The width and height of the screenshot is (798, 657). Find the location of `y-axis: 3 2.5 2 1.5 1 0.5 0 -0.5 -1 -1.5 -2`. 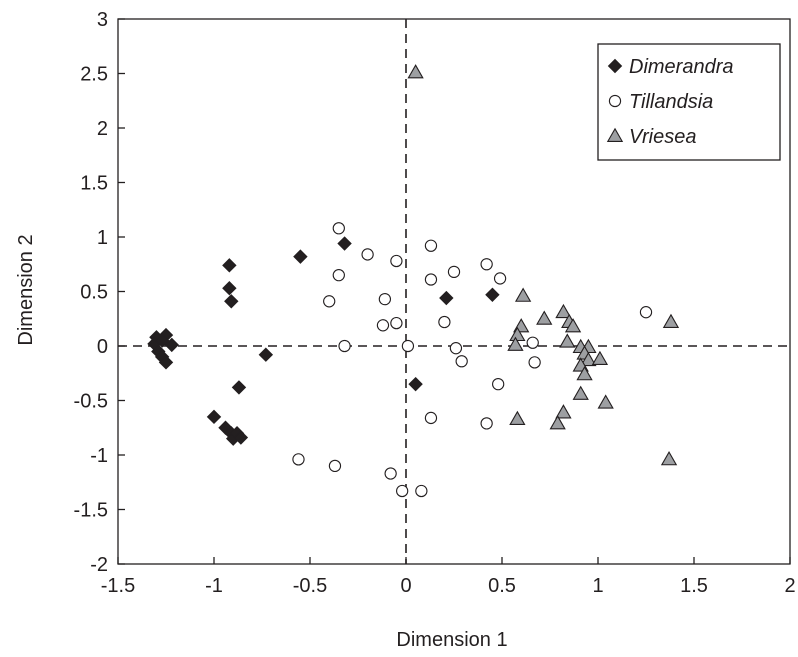

y-axis: 3 2.5 2 1.5 1 0.5 0 -0.5 -1 -1.5 -2 is located at coordinates (99, 292).